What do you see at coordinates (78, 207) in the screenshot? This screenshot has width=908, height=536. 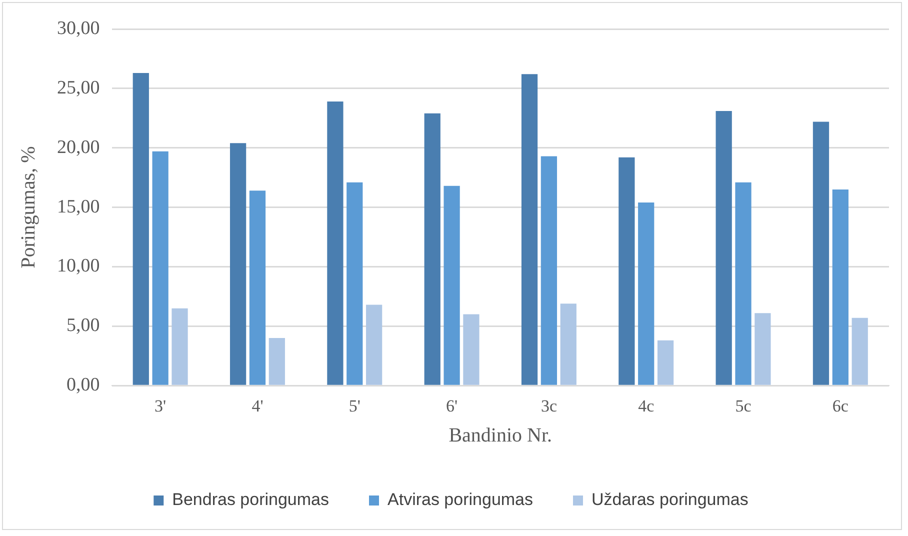 I see `y-tick-label: 15,00` at bounding box center [78, 207].